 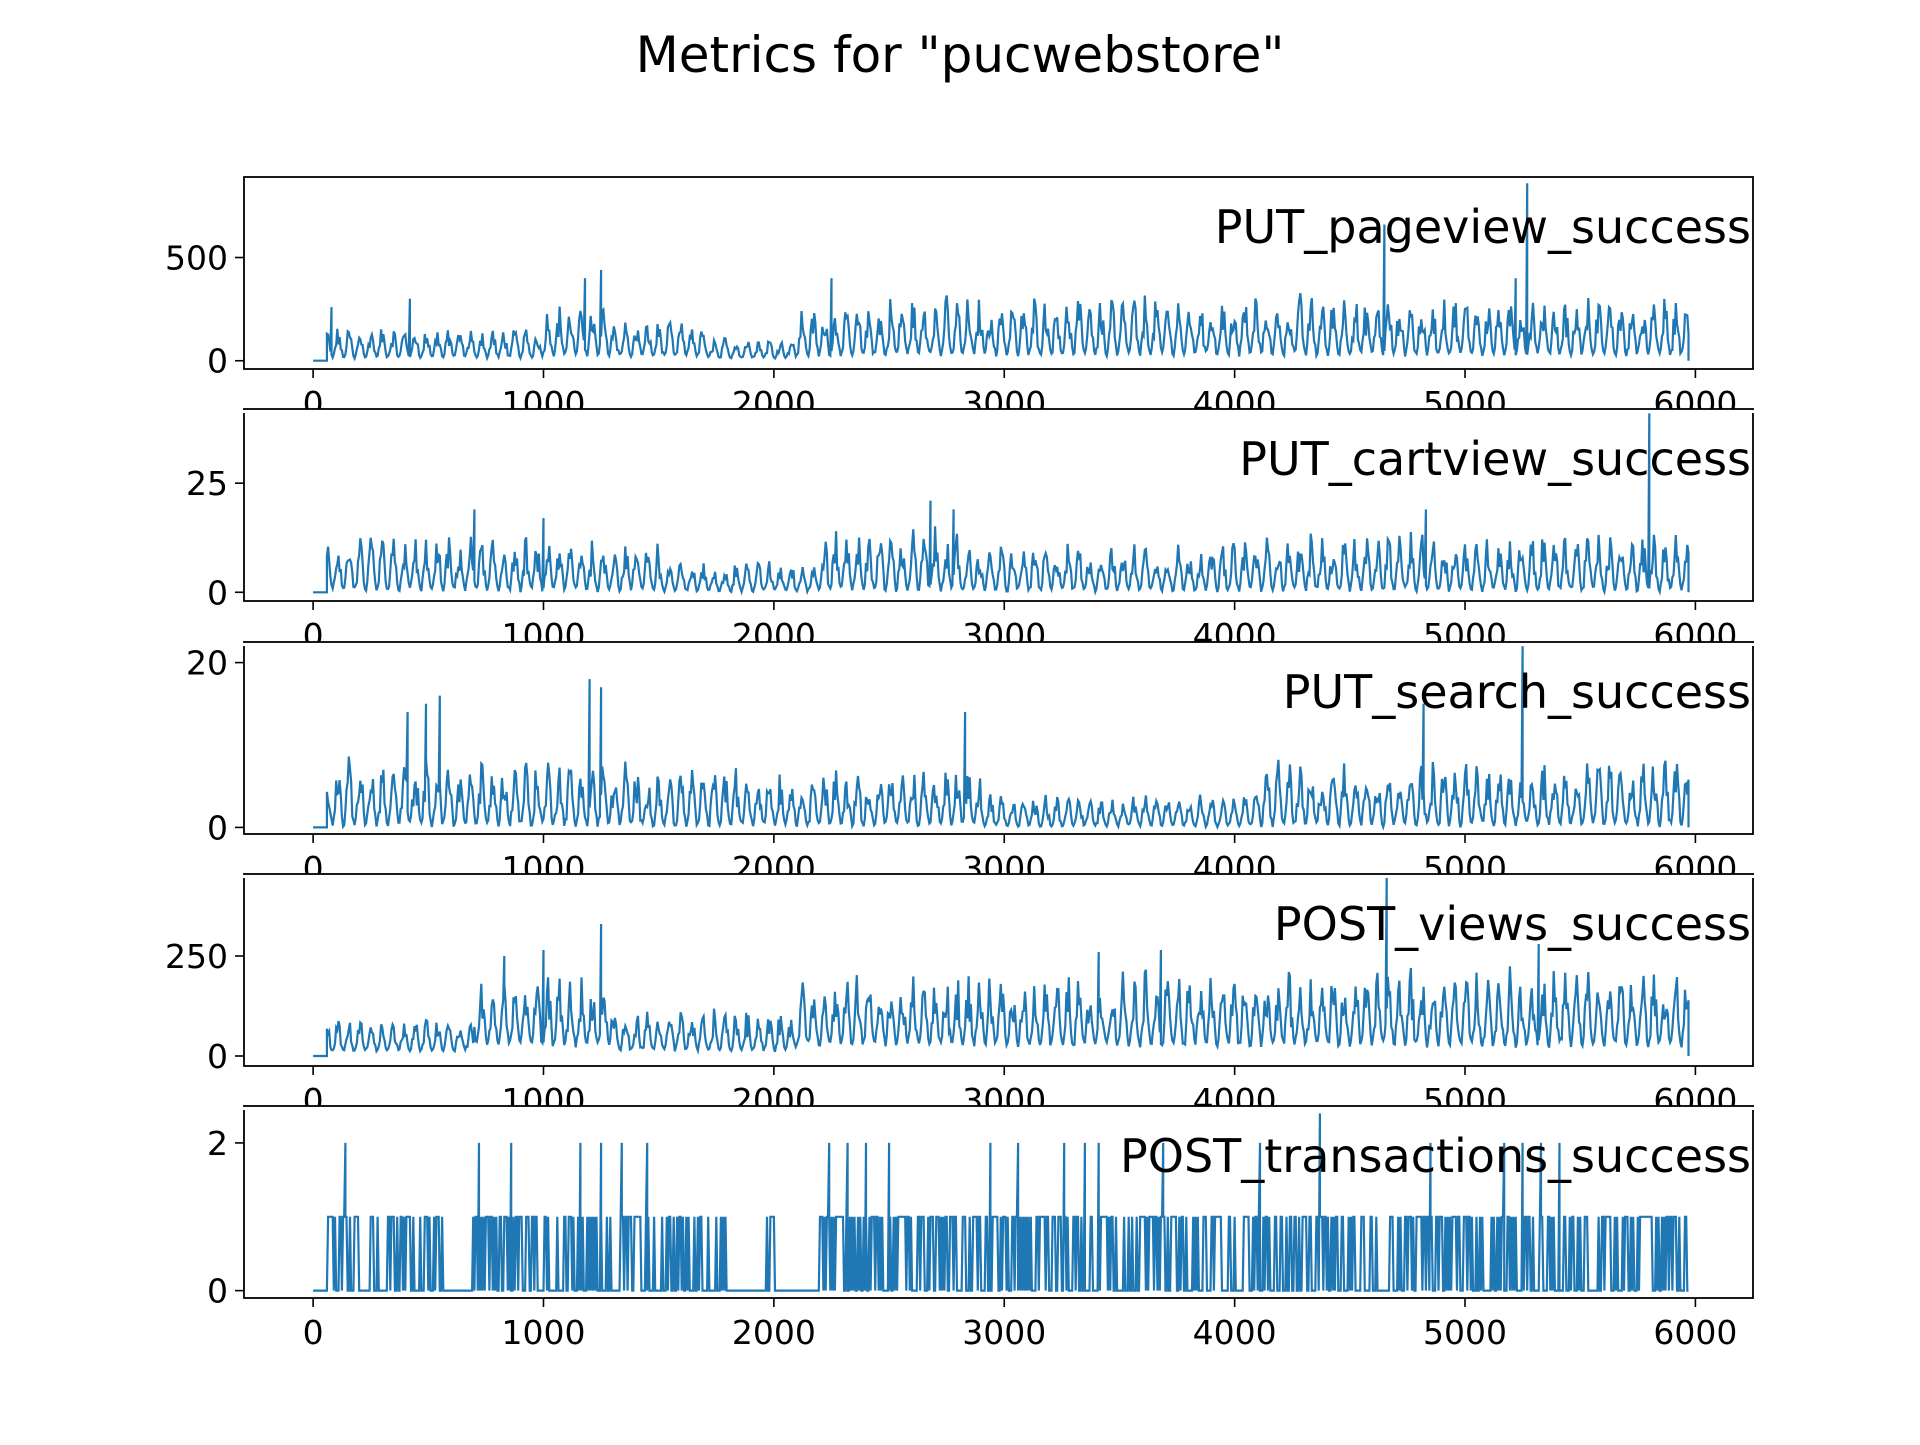 What do you see at coordinates (960, 55) in the screenshot?
I see `chart-title: Metrics for "pucwebstore"` at bounding box center [960, 55].